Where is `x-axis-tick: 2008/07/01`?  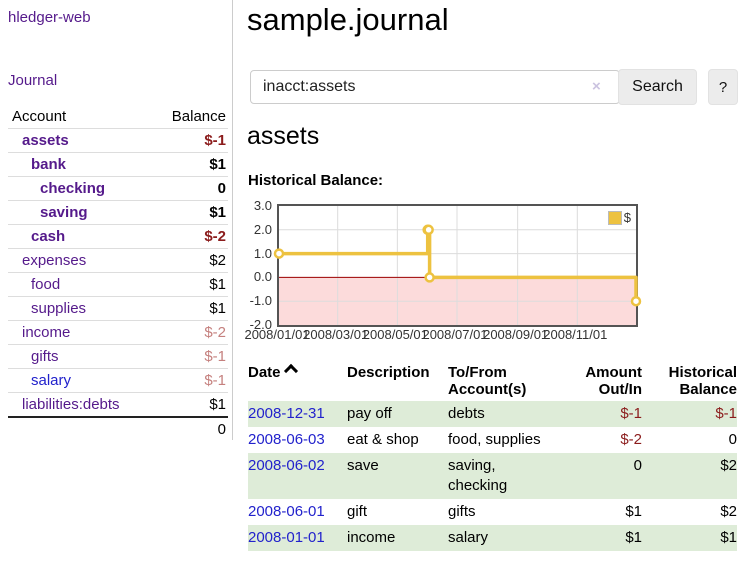 x-axis-tick: 2008/07/01 is located at coordinates (455, 334).